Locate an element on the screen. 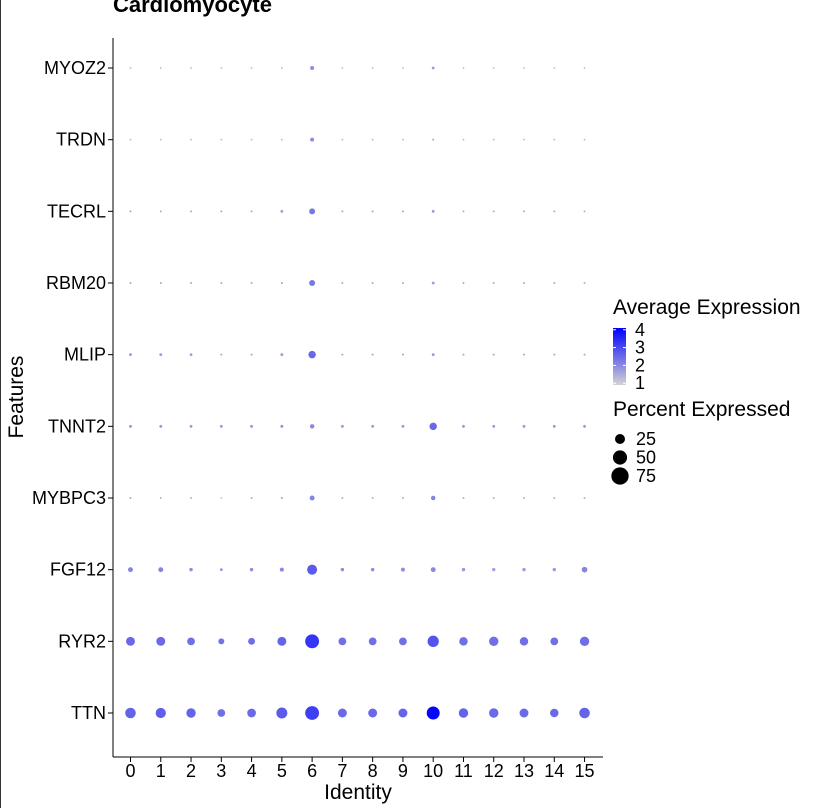 The width and height of the screenshot is (814, 808). y-tick-label-ttn: TTN is located at coordinates (88, 713).